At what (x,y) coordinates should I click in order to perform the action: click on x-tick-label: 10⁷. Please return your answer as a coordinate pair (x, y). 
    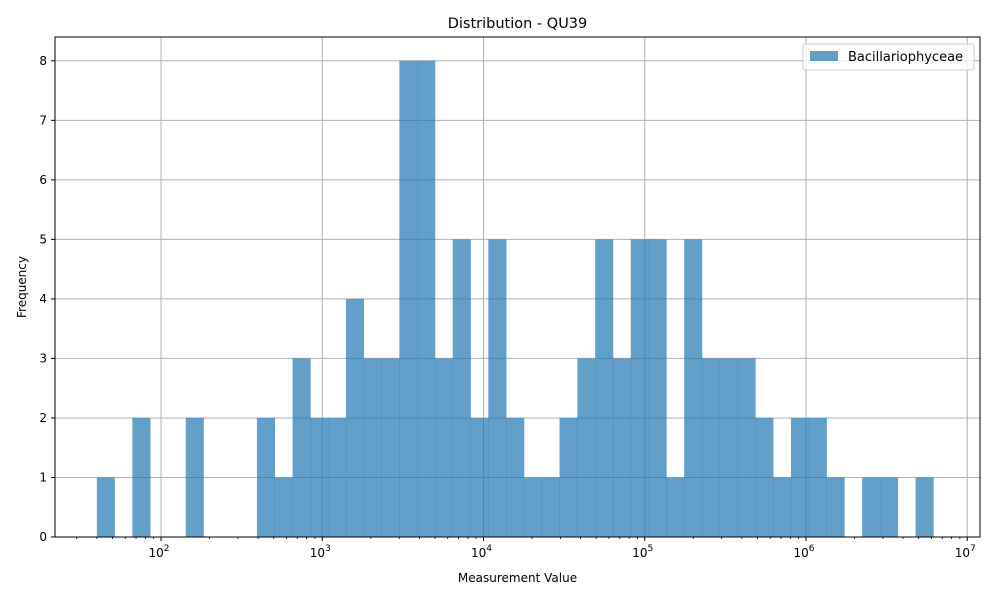
    Looking at the image, I should click on (965, 552).